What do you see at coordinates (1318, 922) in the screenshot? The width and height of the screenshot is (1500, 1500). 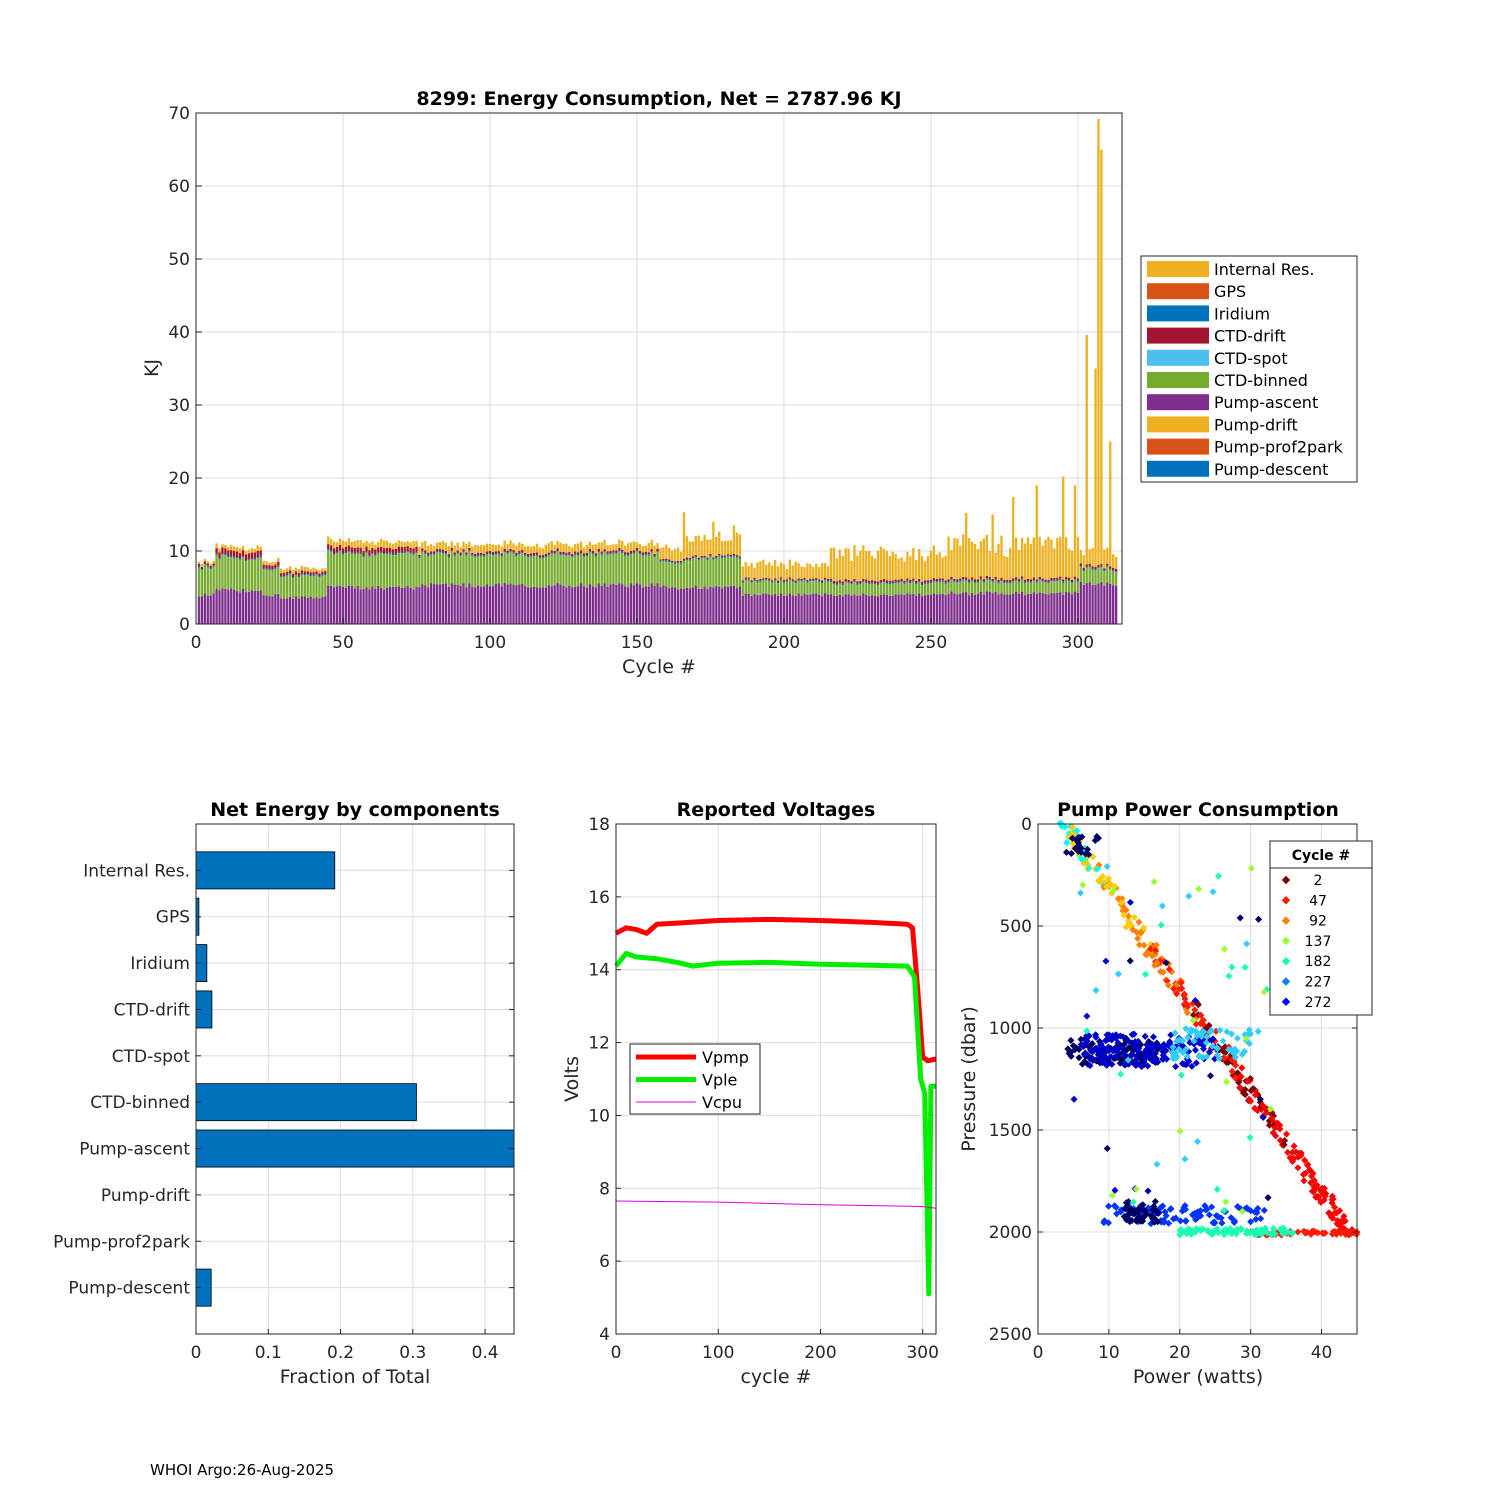 I see `pump-power-legend-label: 92` at bounding box center [1318, 922].